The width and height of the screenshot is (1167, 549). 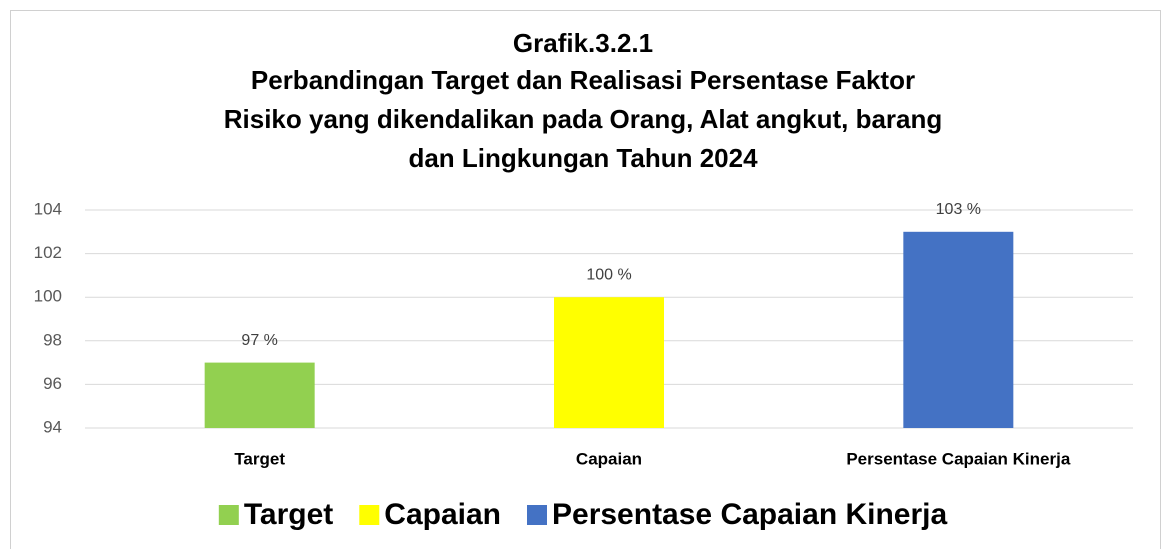 What do you see at coordinates (52, 426) in the screenshot?
I see `y-tick-label: 94` at bounding box center [52, 426].